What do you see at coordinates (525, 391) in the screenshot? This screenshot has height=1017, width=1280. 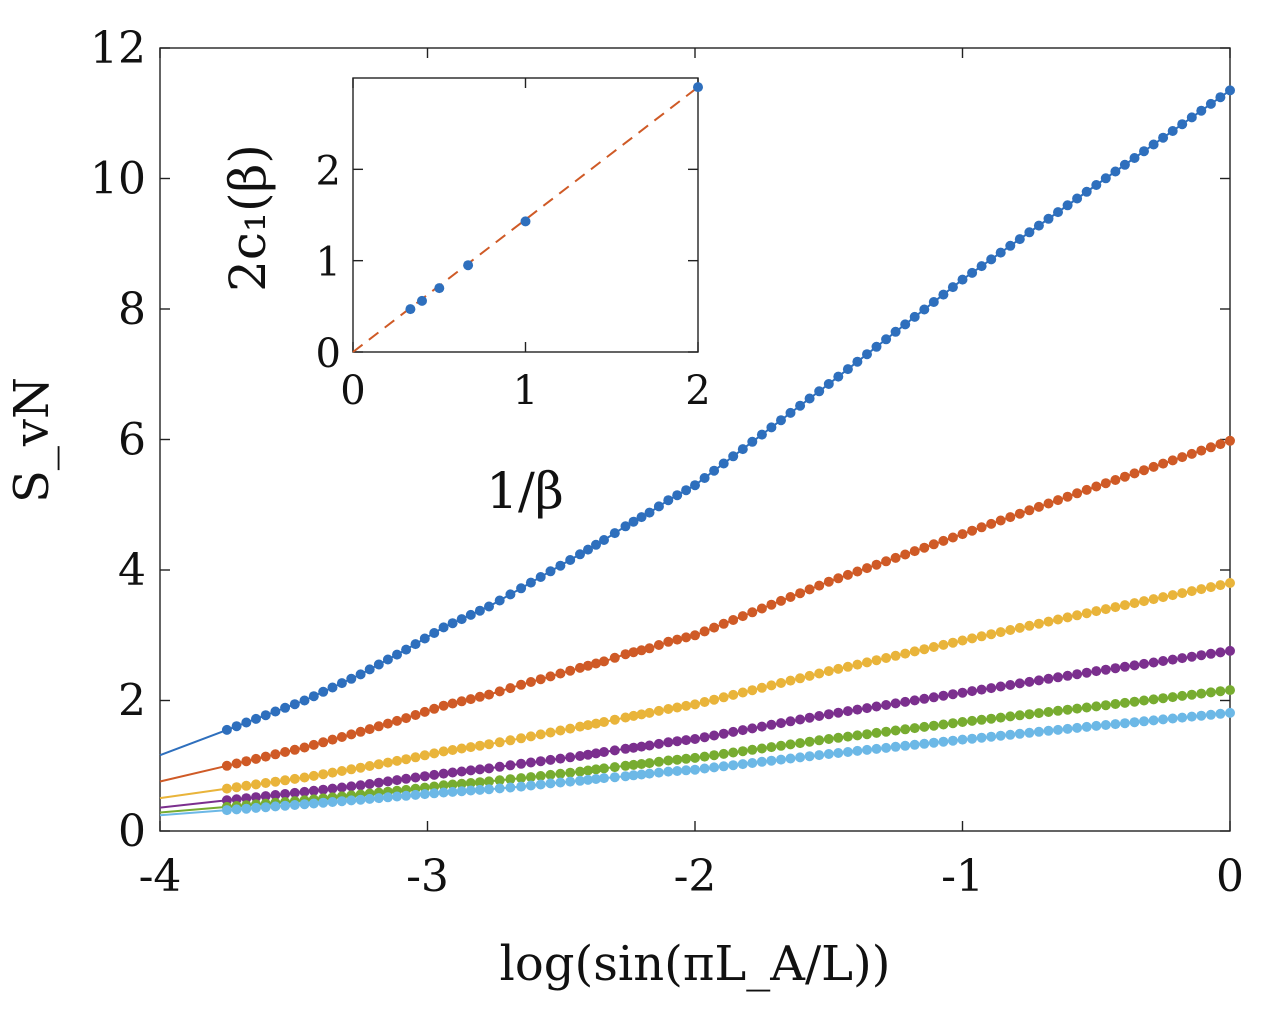 I see `x-tick-label: 1` at bounding box center [525, 391].